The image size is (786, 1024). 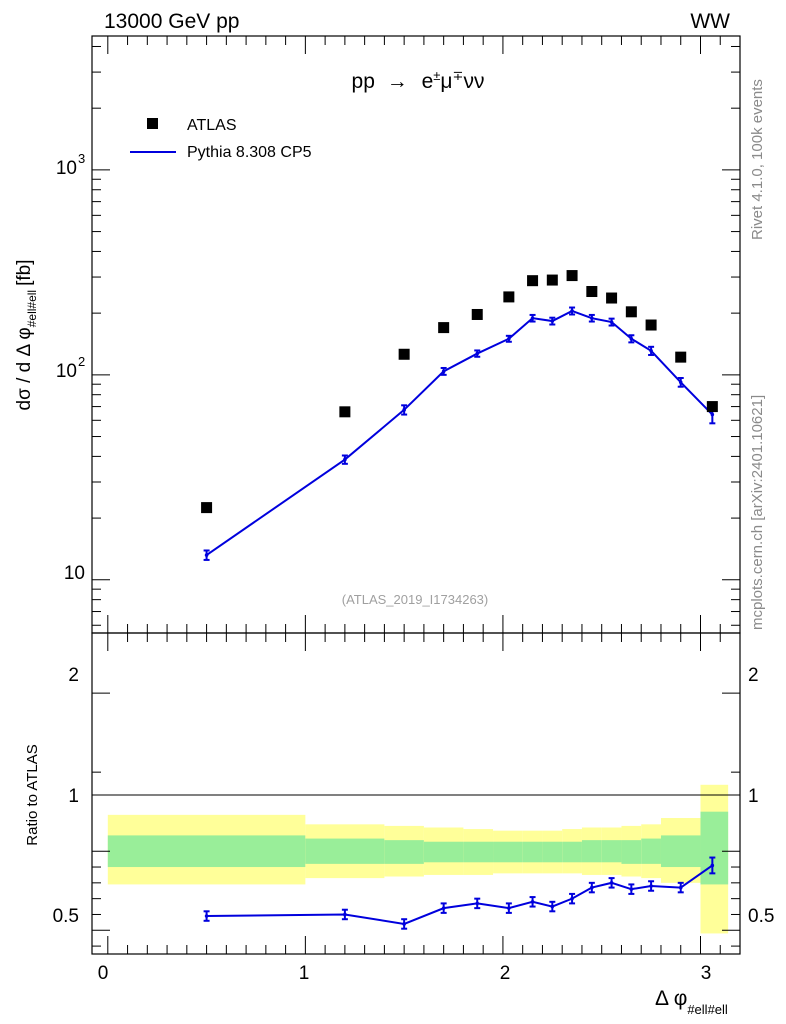 What do you see at coordinates (505, 973) in the screenshot?
I see `x-tick-label-2: 2` at bounding box center [505, 973].